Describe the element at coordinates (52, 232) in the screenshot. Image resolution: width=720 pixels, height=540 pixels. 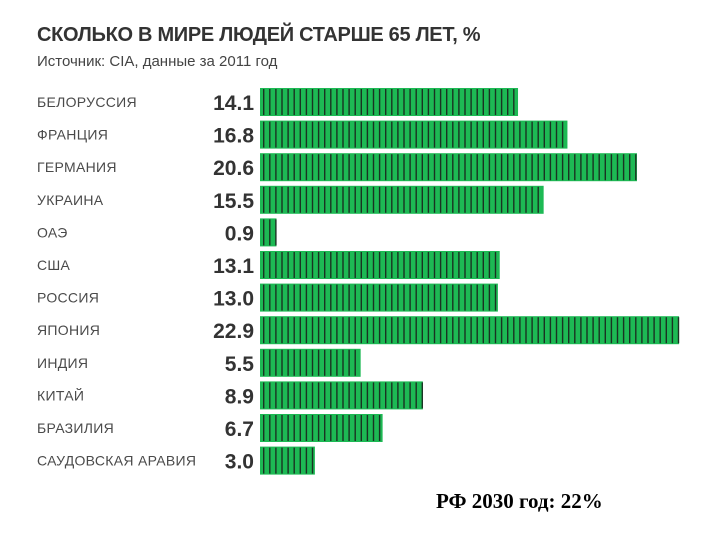
I see `category-label: ОАЭ` at that location.